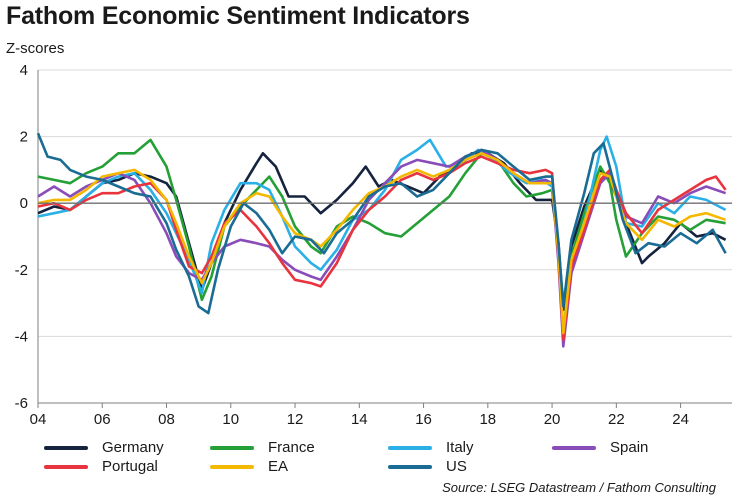 Image resolution: width=750 pixels, height=500 pixels. I want to click on y-tick-label: -2, so click(21, 270).